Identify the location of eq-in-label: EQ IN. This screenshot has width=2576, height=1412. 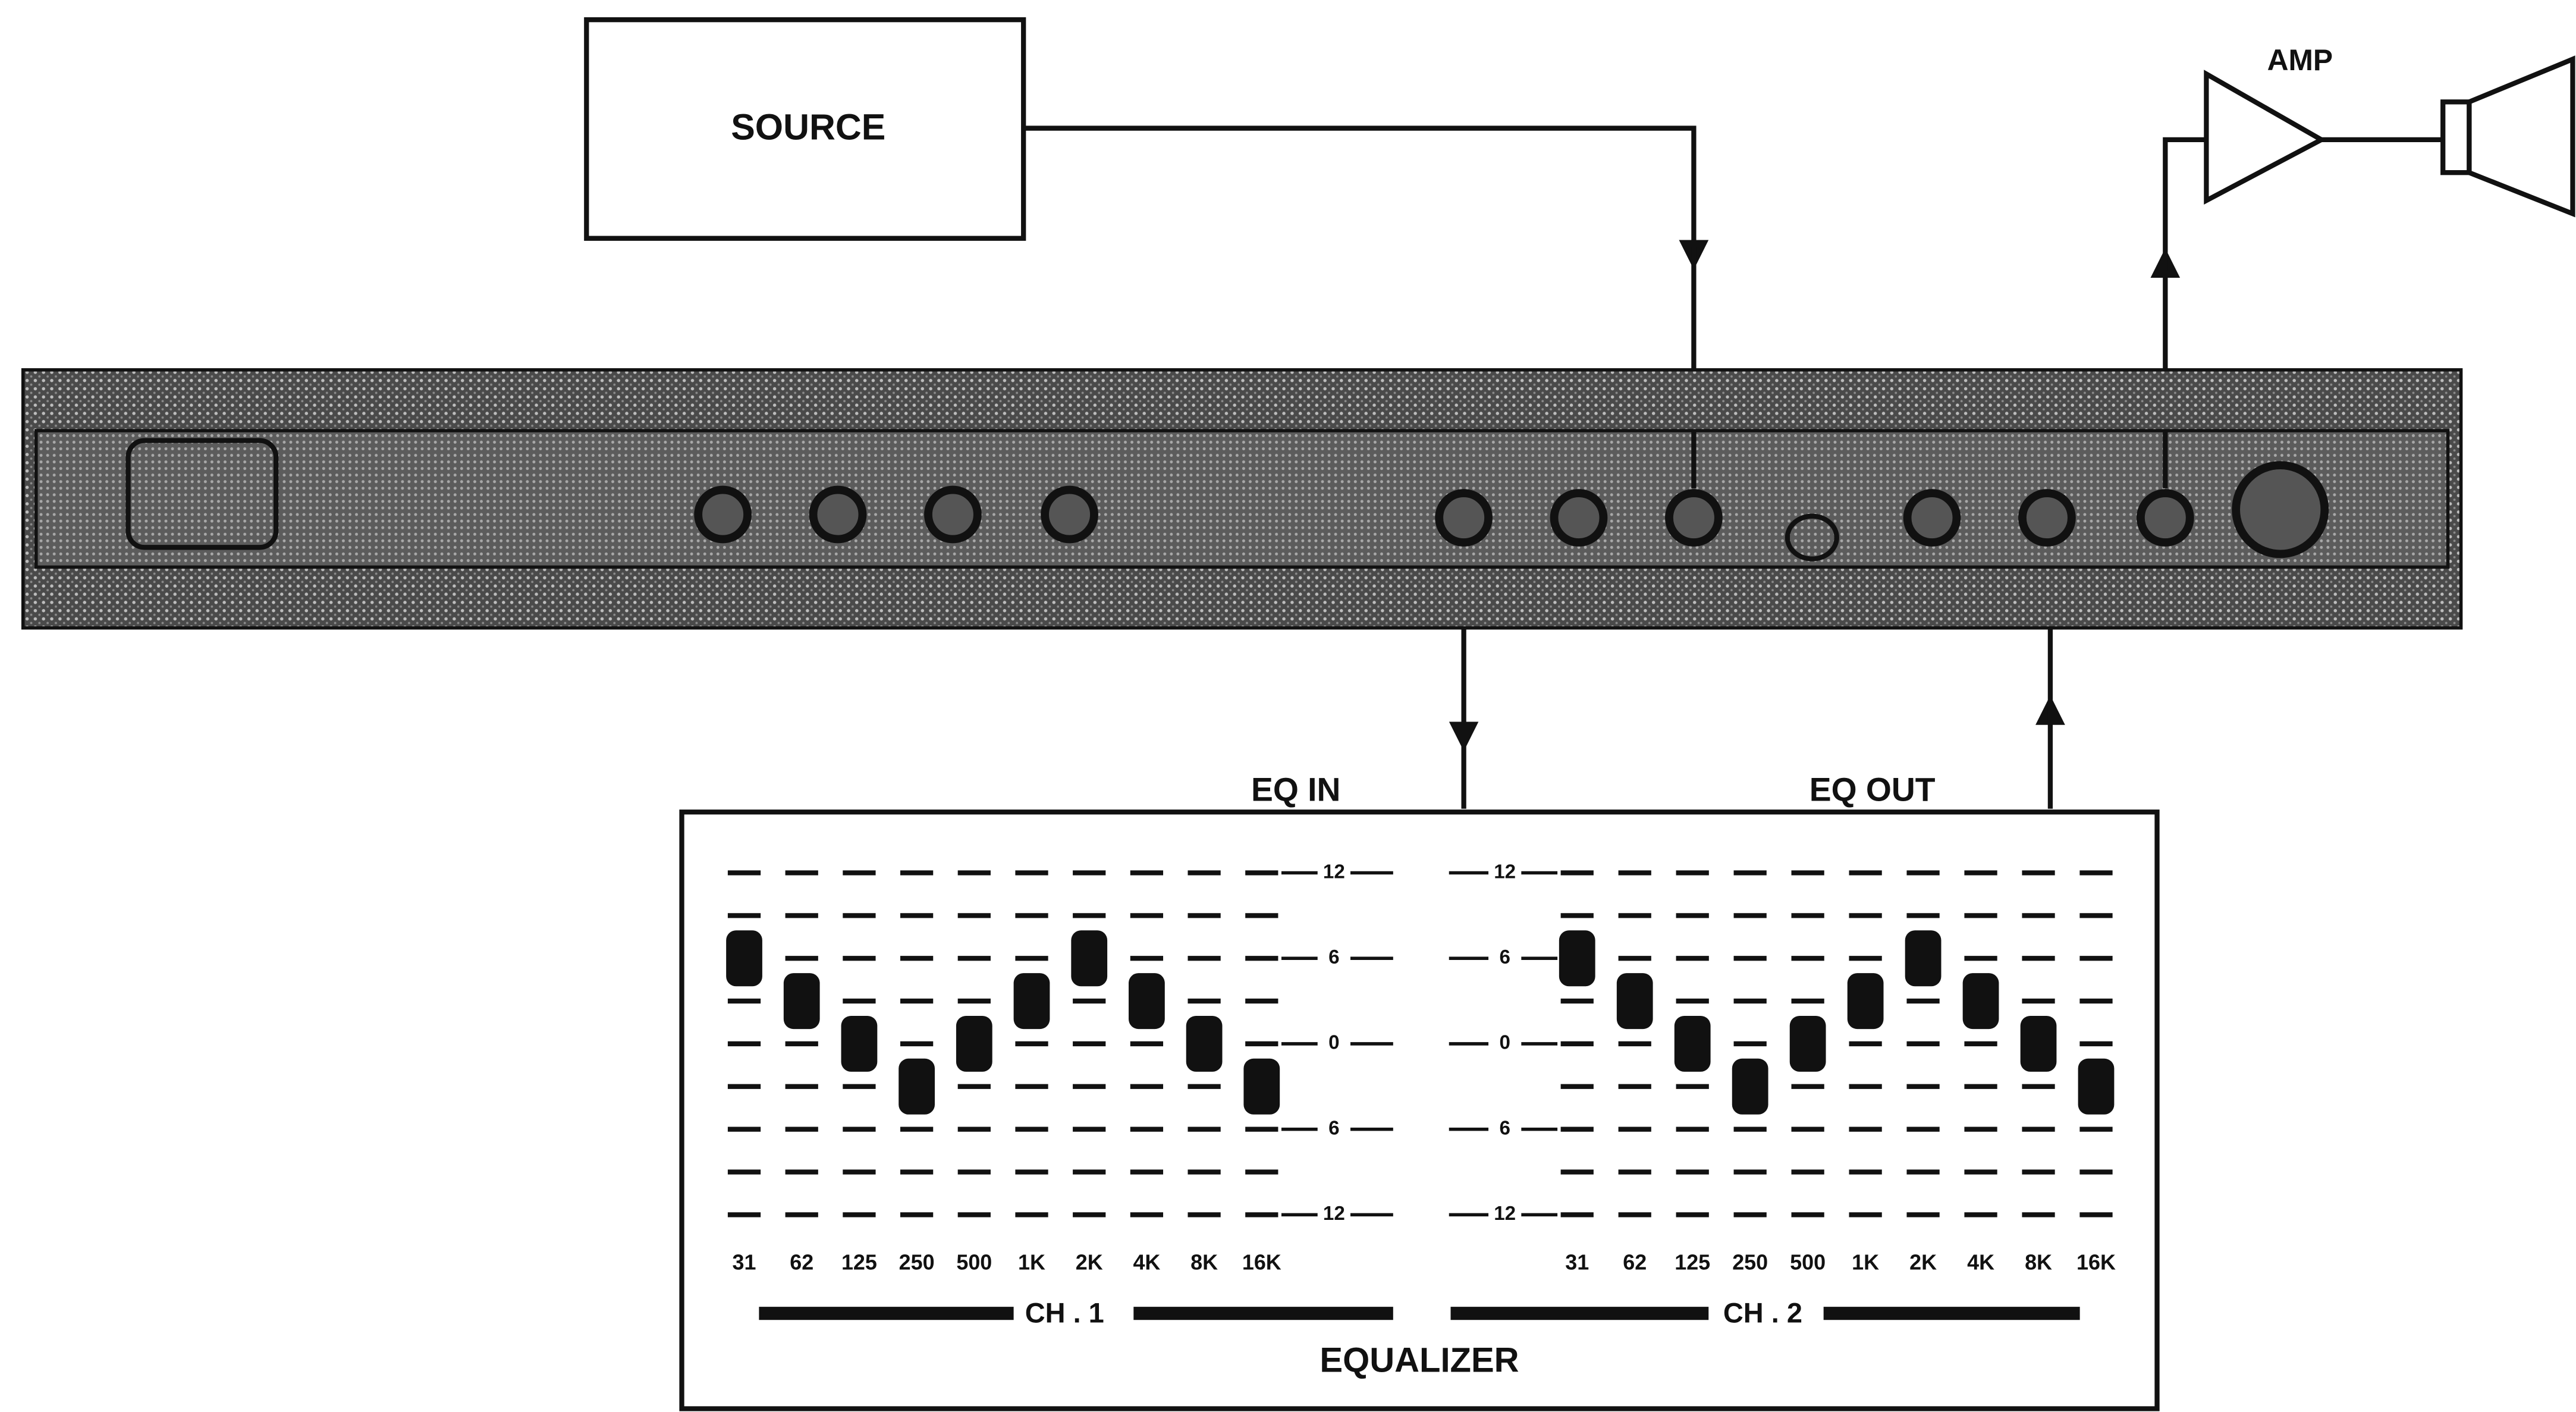
(1295, 790).